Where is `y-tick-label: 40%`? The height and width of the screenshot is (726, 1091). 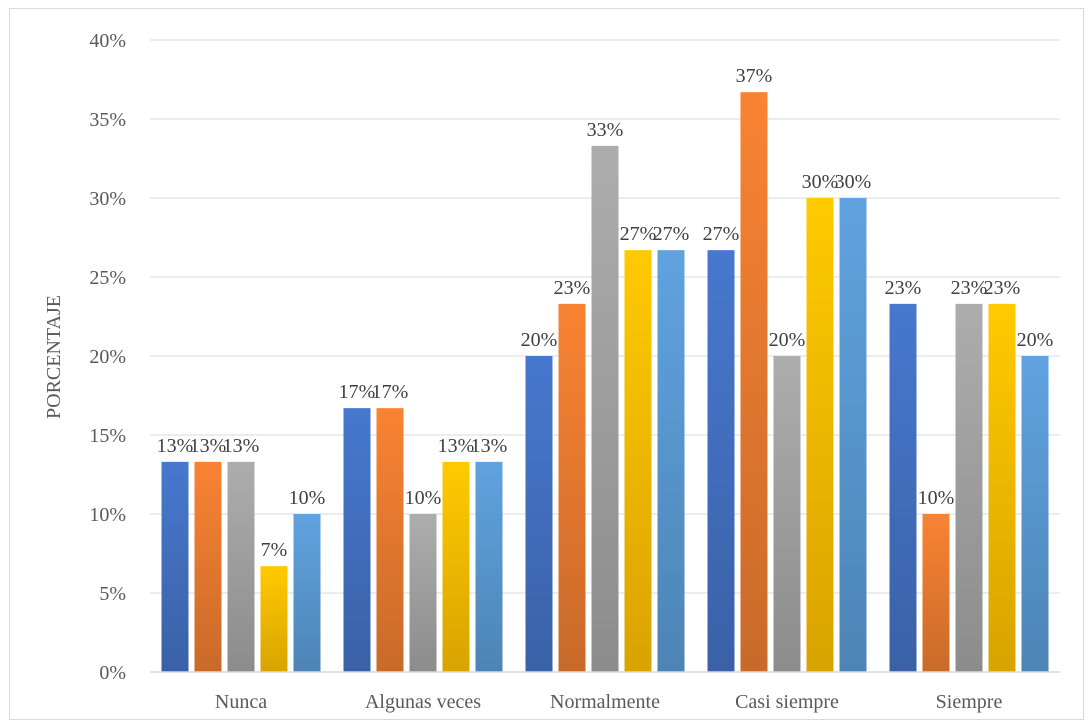 y-tick-label: 40% is located at coordinates (107, 41).